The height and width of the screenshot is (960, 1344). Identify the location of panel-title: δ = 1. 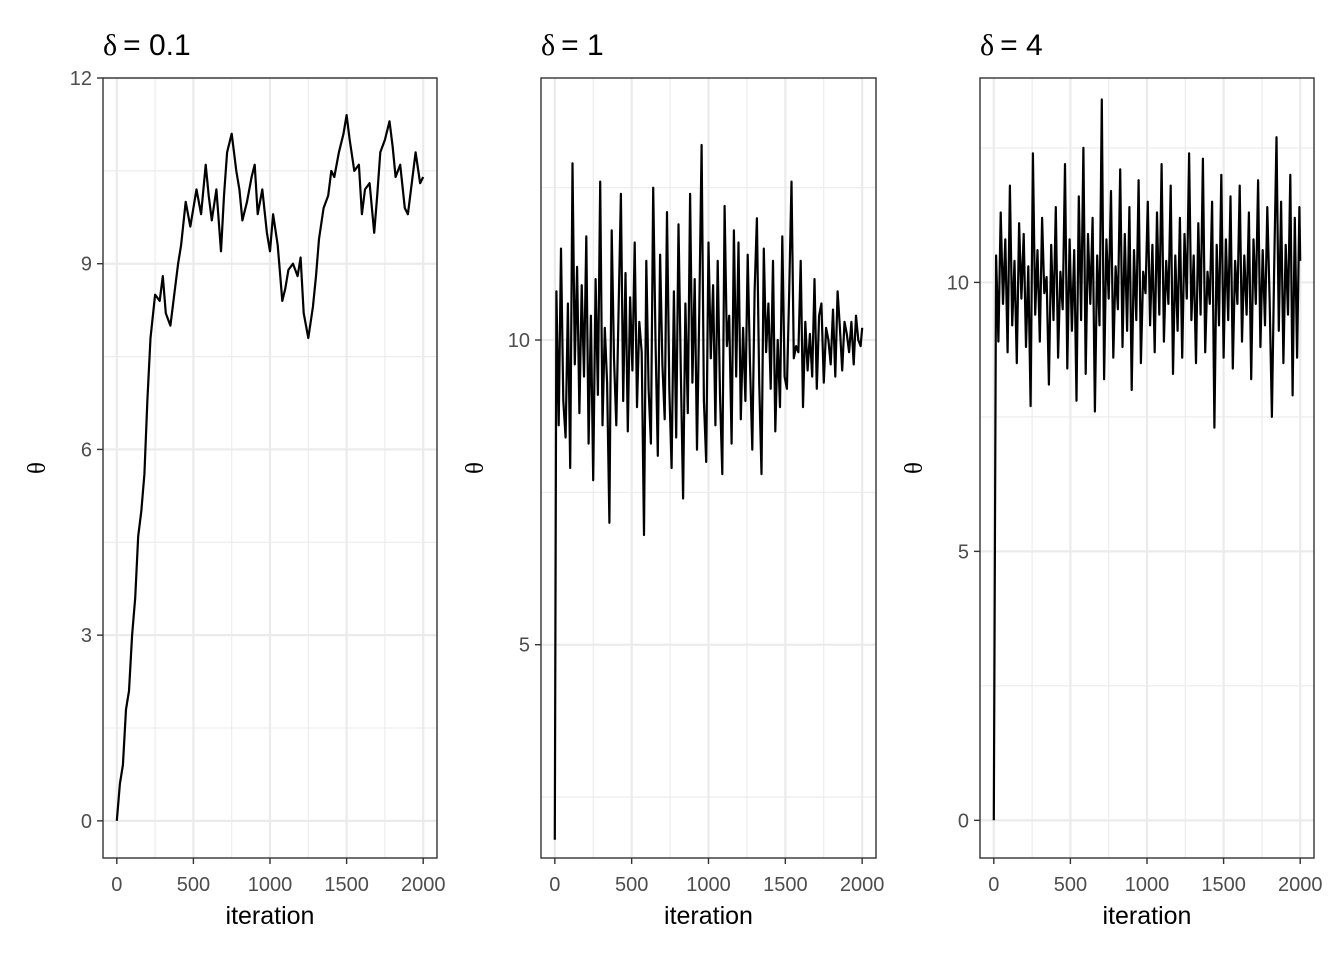
(572, 45).